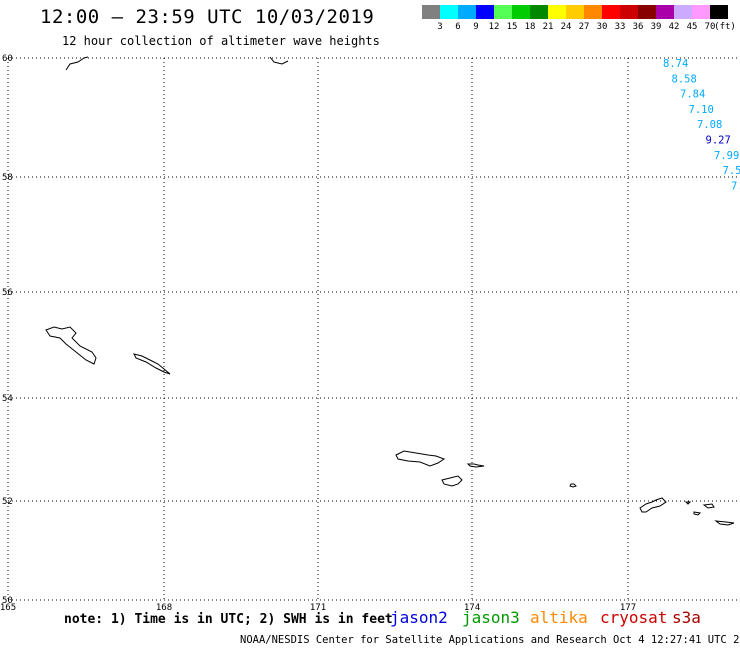  I want to click on lat-label: 52, so click(7, 502).